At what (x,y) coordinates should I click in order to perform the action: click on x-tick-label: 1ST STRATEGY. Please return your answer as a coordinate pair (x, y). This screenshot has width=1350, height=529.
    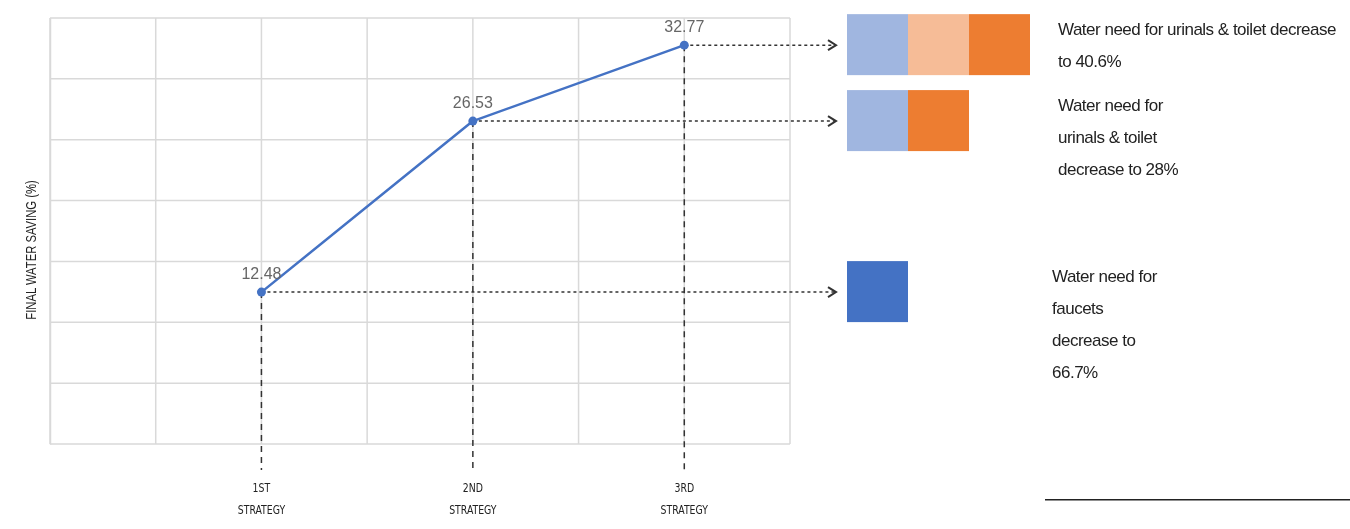
    Looking at the image, I should click on (261, 498).